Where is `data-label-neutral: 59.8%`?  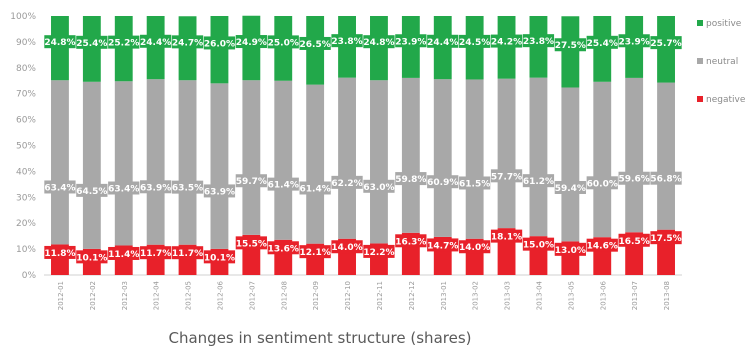 data-label-neutral: 59.8% is located at coordinates (410, 180).